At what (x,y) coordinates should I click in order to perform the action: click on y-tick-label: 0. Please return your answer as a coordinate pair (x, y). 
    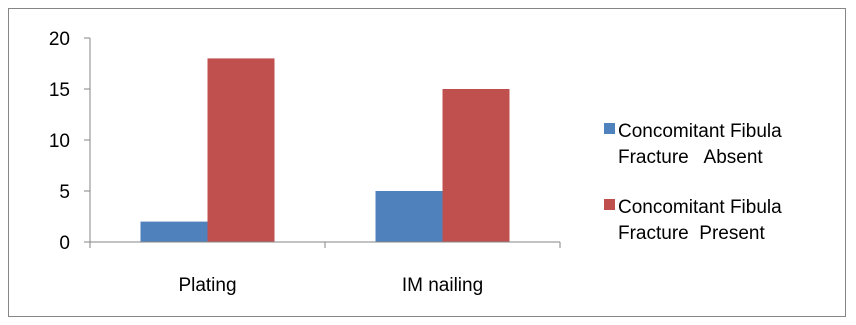
    Looking at the image, I should click on (64, 243).